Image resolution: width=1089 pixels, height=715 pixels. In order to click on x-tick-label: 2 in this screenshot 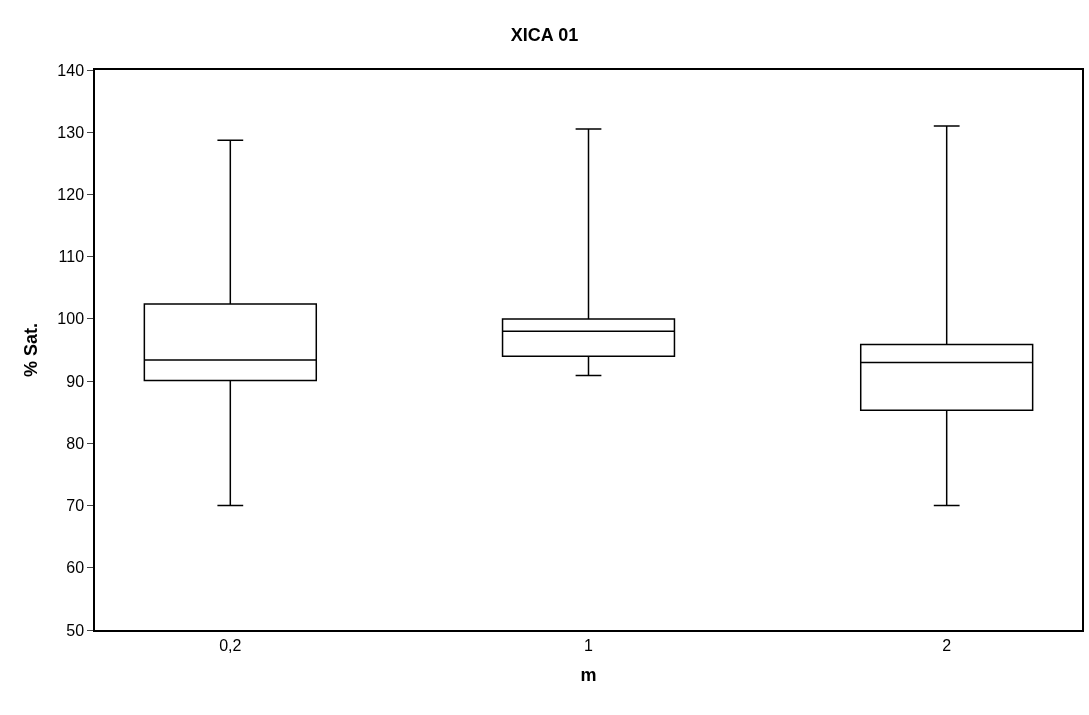, I will do `click(947, 645)`.